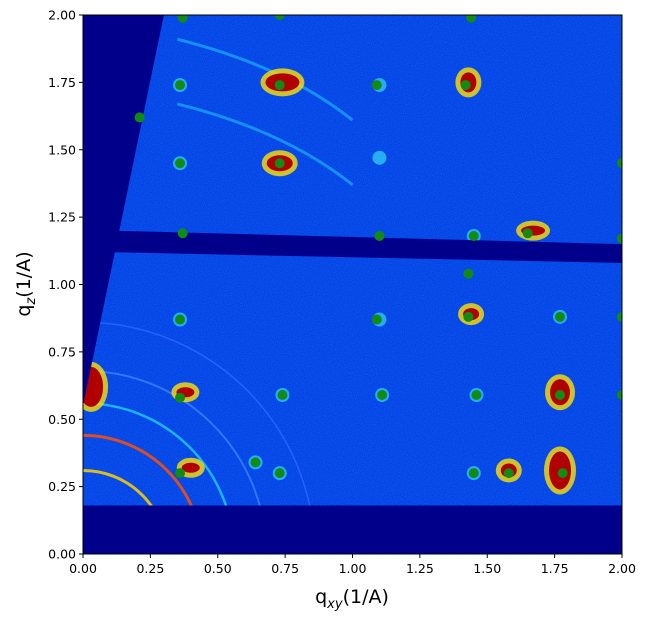  What do you see at coordinates (62, 351) in the screenshot?
I see `y-tick-label: 0.75` at bounding box center [62, 351].